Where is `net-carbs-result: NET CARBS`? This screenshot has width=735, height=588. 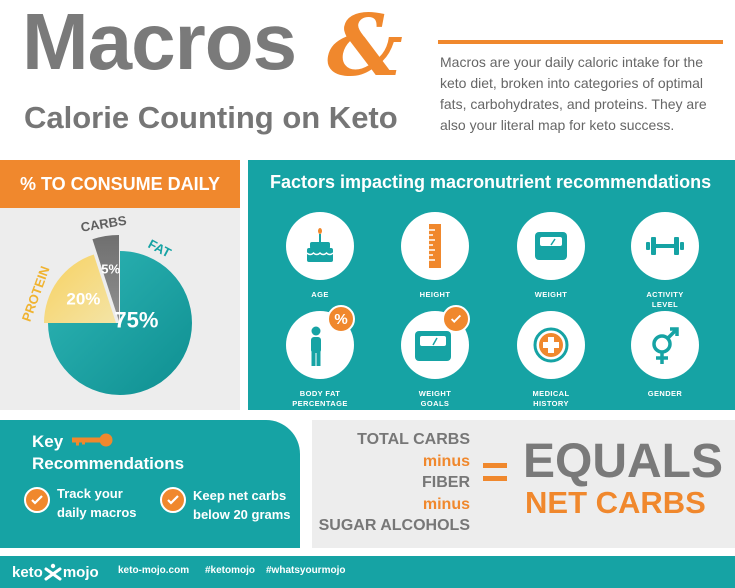 net-carbs-result: NET CARBS is located at coordinates (615, 502).